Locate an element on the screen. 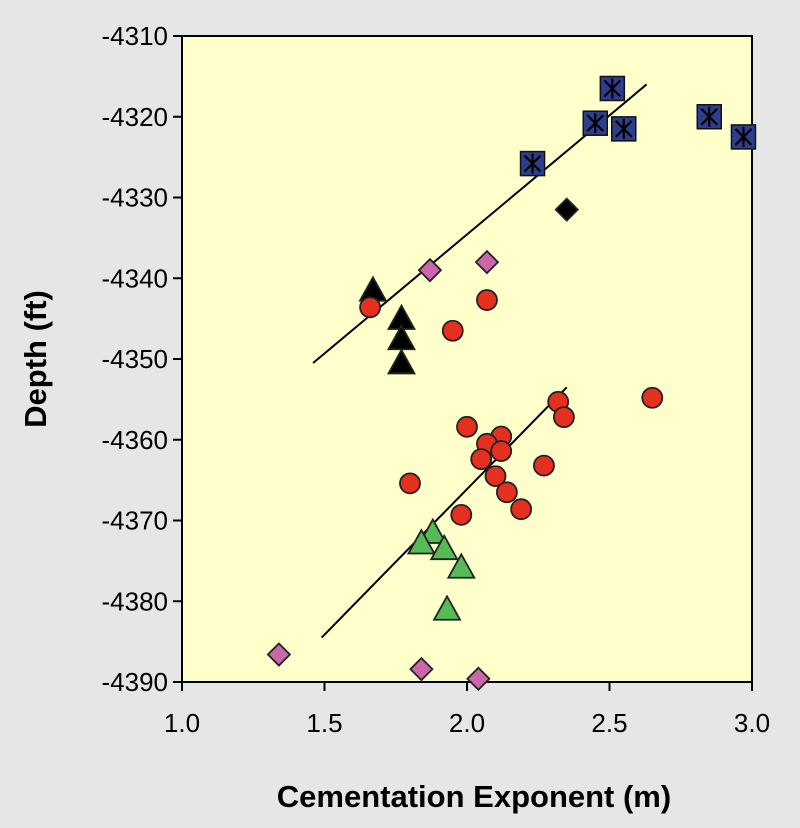 This screenshot has height=828, width=800. x-tick-label: 2.5 is located at coordinates (609, 723).